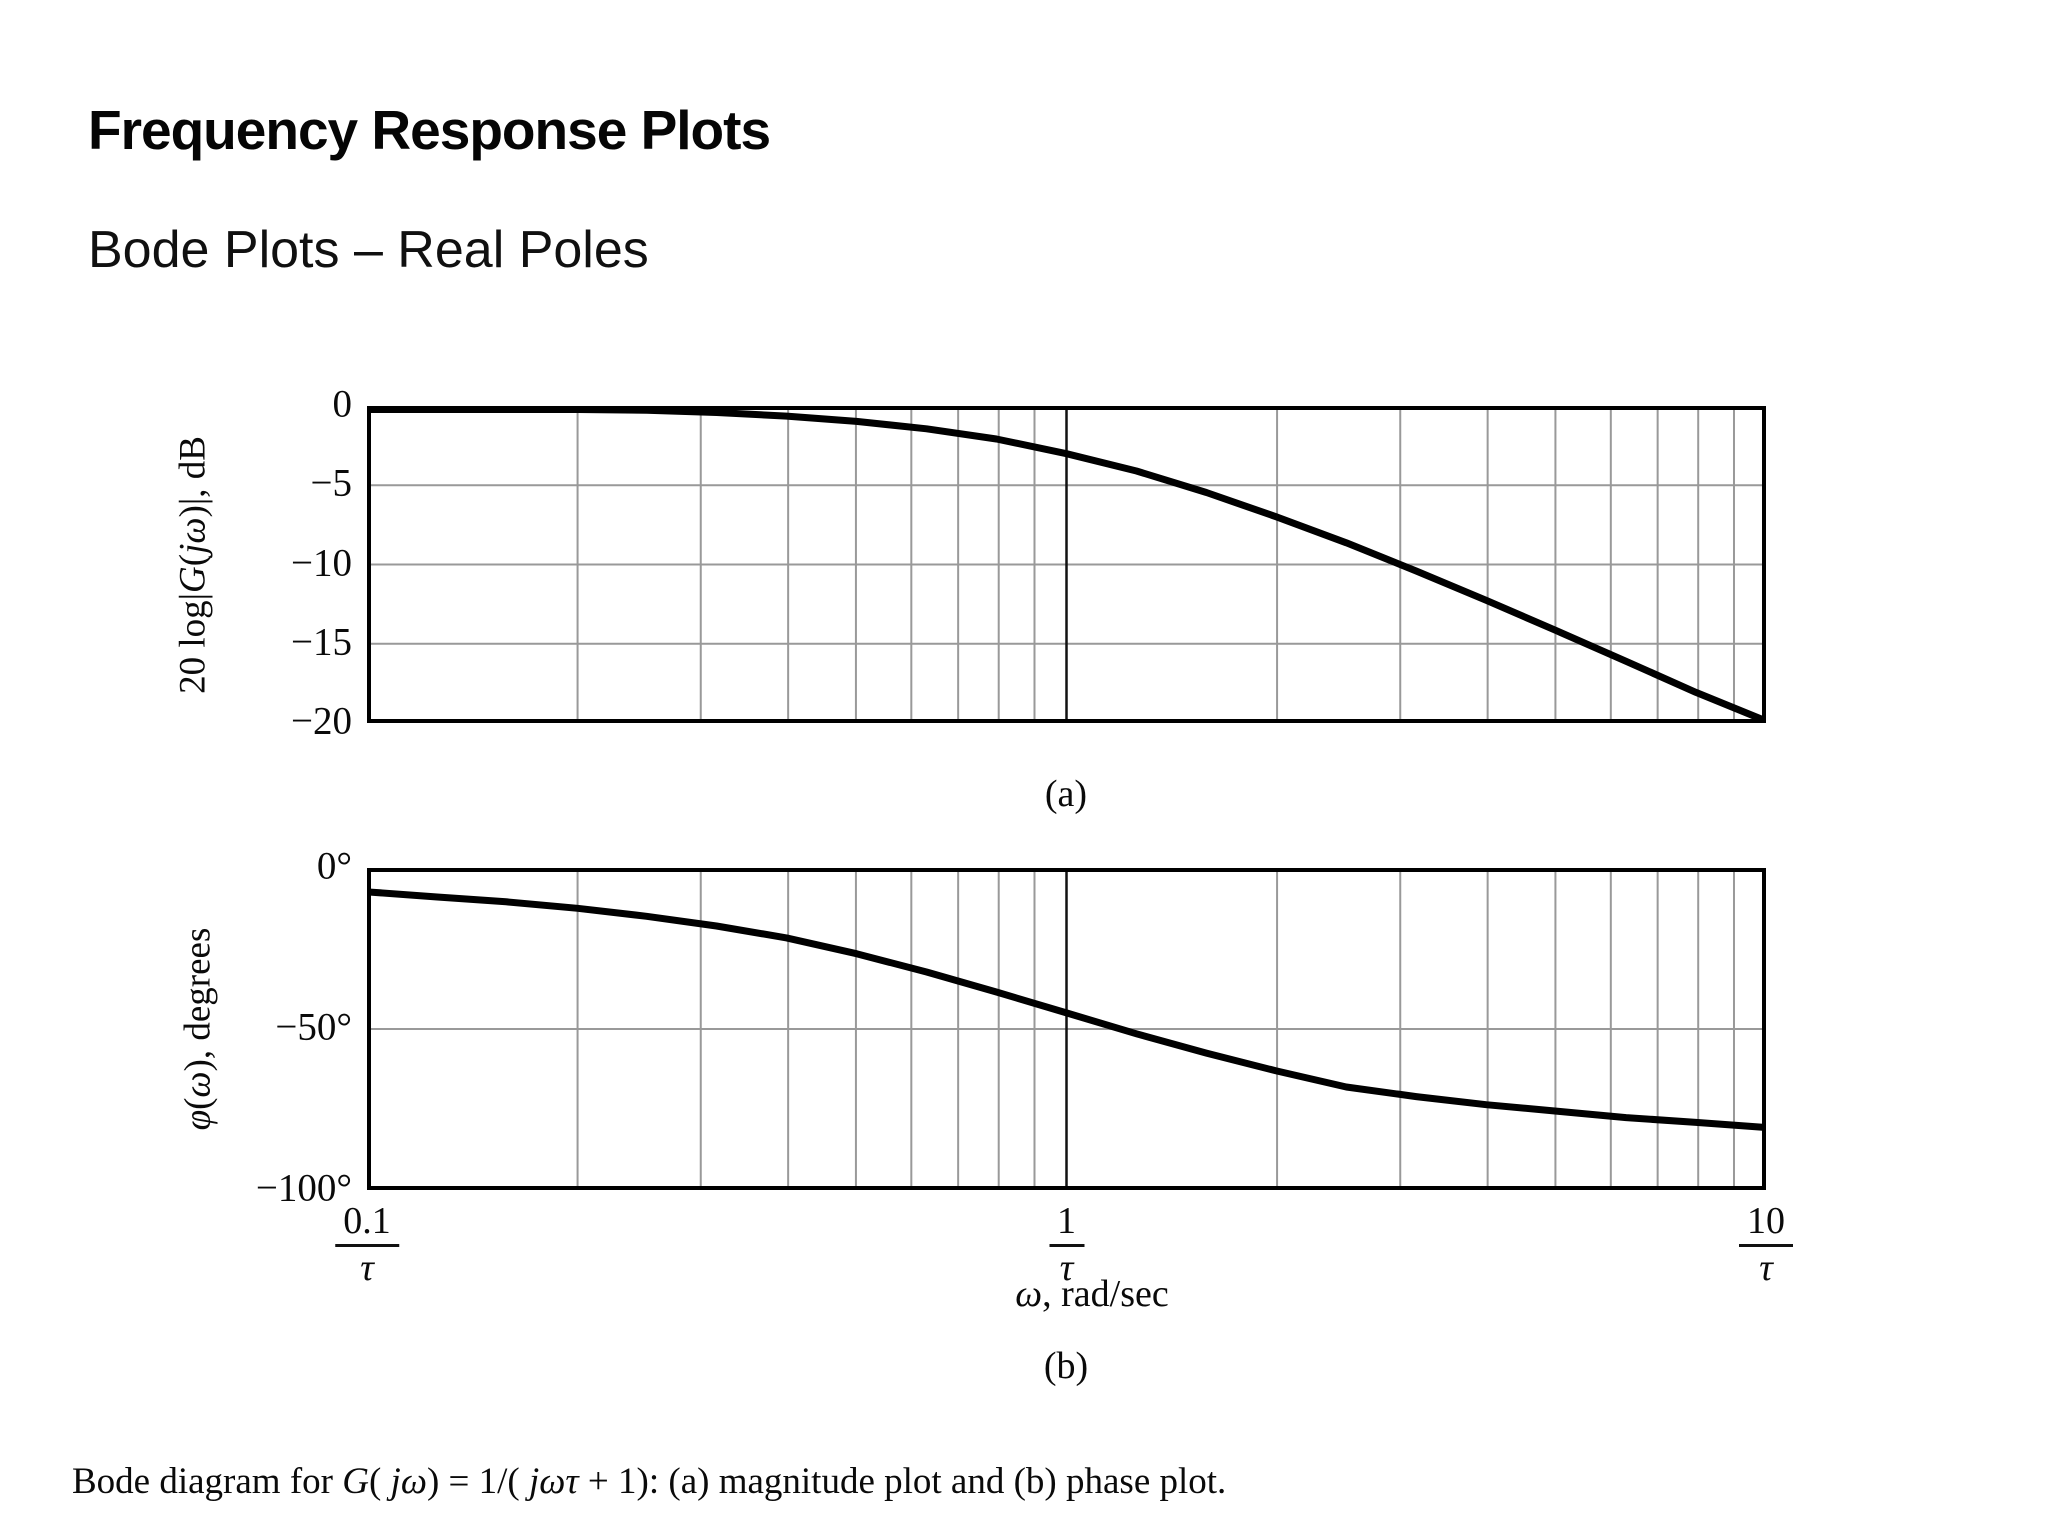 This screenshot has height=1536, width=2048. I want to click on text-run: ), degrees, so click(198, 999).